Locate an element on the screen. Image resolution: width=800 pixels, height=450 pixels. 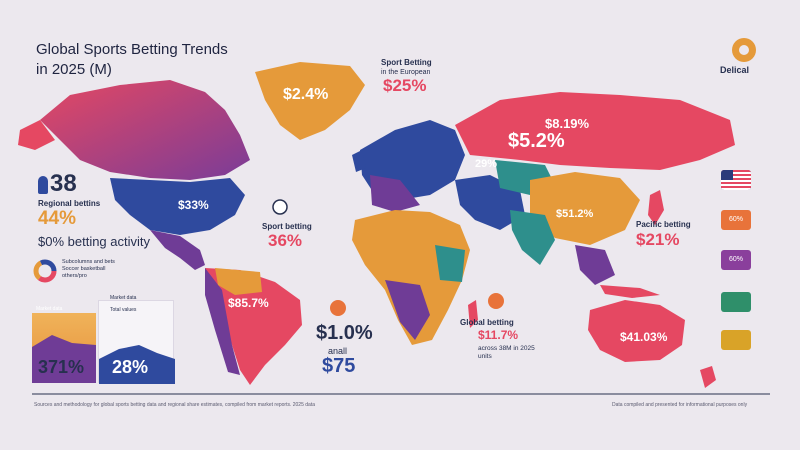
bar-header-a: Market data is located at coordinates (49, 309).